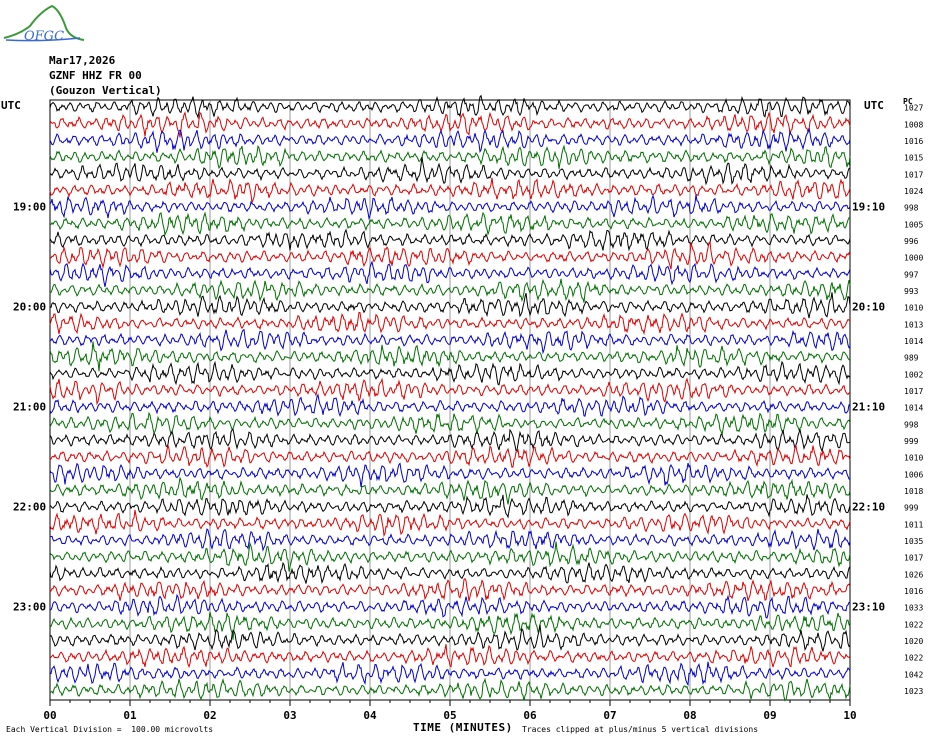 Image resolution: width=930 pixels, height=744 pixels. What do you see at coordinates (209, 715) in the screenshot?
I see `x-tick-label: 02` at bounding box center [209, 715].